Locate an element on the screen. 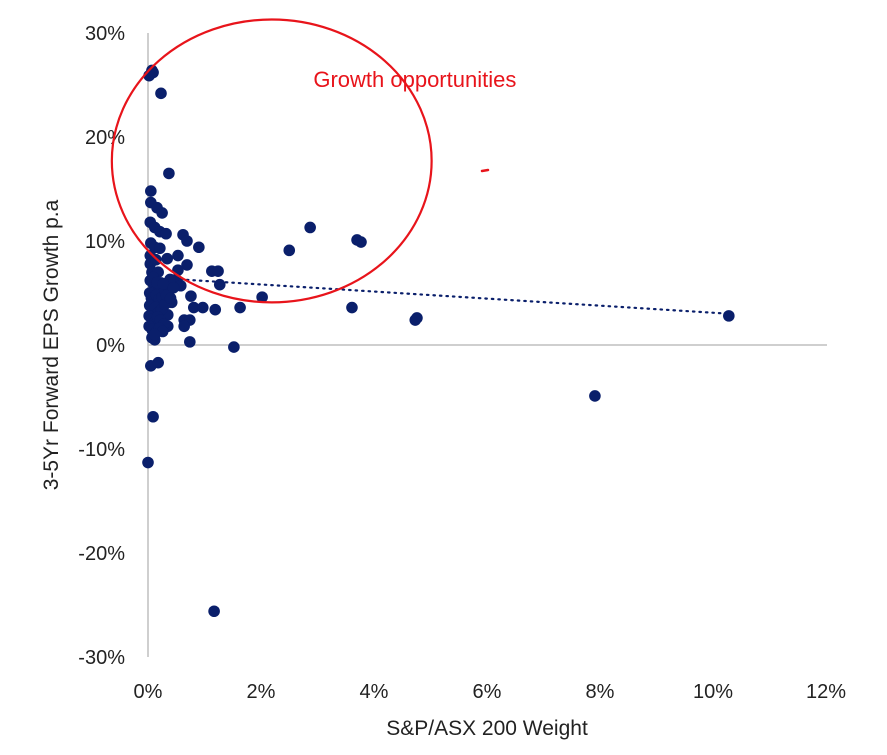  x-tick-labels: 0% 2% 4% 6% 8% 10% 12% is located at coordinates (490, 692).